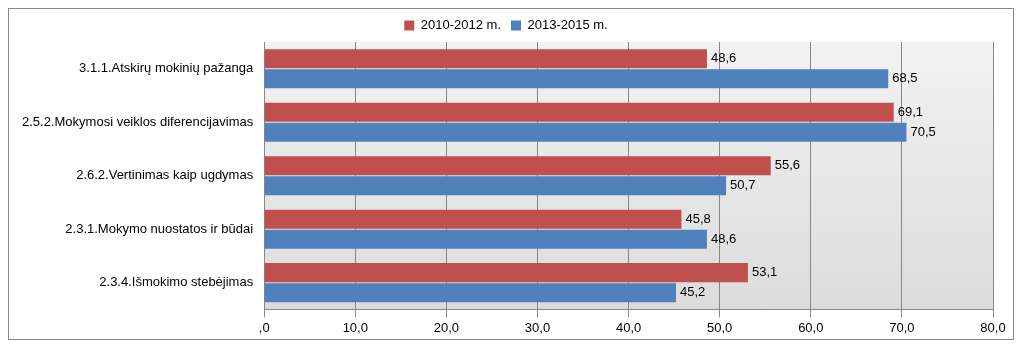 The height and width of the screenshot is (350, 1024). Describe the element at coordinates (787, 165) in the screenshot. I see `data-label: 55,6` at that location.